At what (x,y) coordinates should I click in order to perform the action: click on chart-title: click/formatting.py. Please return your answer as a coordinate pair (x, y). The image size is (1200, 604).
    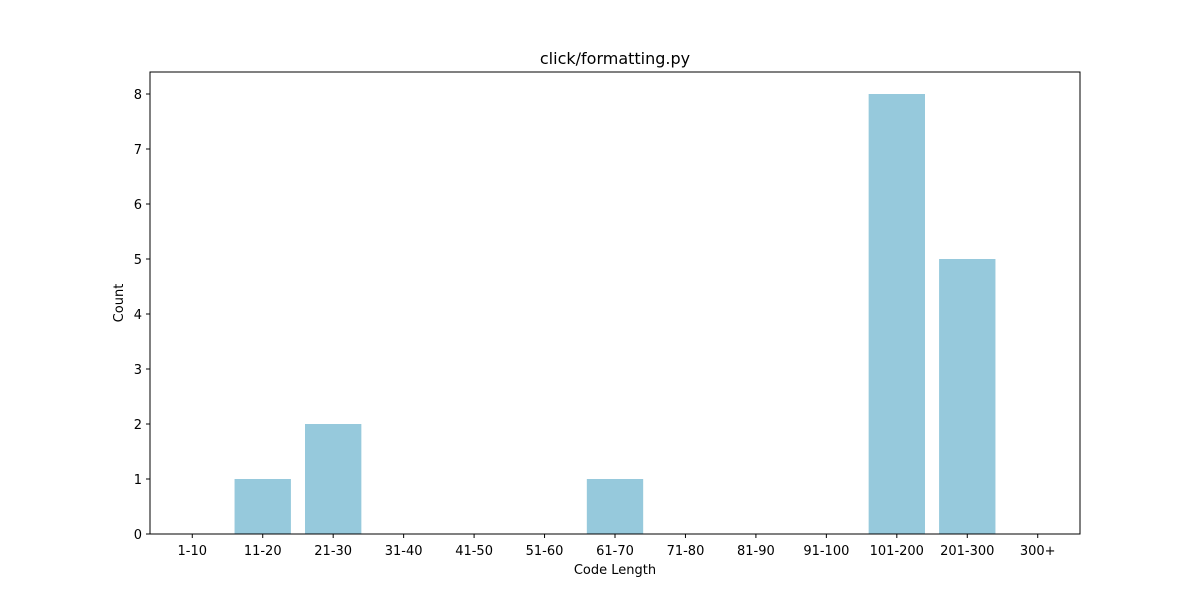
    Looking at the image, I should click on (615, 58).